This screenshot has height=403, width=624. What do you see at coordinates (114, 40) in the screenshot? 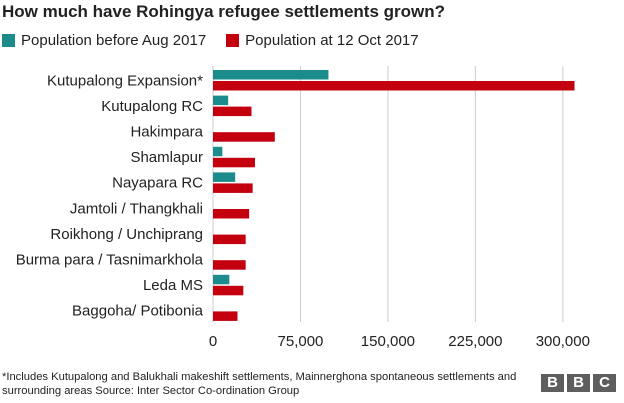
I see `legend-label-before: Population before Aug 2017` at bounding box center [114, 40].